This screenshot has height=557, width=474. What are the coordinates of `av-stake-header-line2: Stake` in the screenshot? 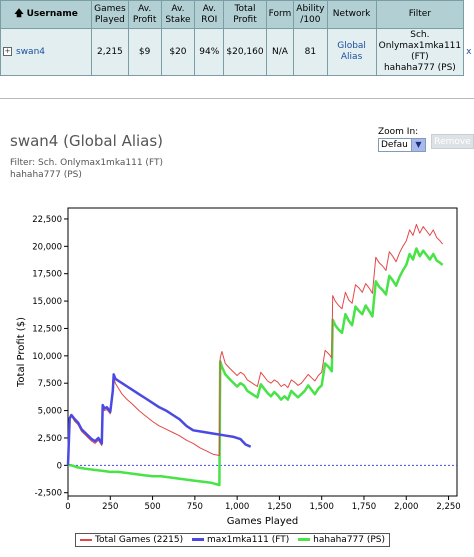 It's located at (178, 19).